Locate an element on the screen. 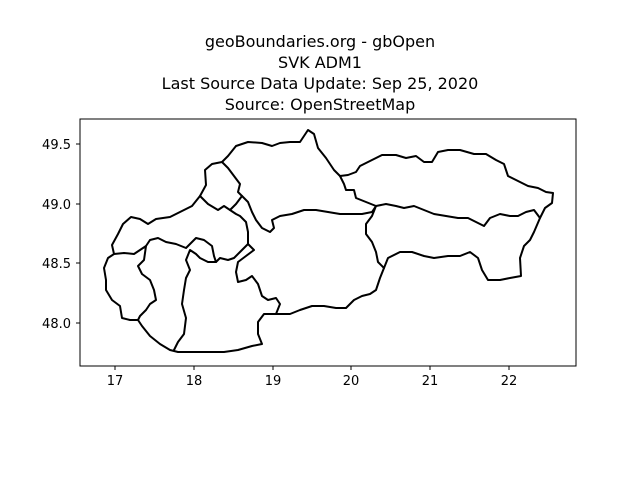 The height and width of the screenshot is (480, 640). region-boundary-presov-kosice is located at coordinates (458, 215).